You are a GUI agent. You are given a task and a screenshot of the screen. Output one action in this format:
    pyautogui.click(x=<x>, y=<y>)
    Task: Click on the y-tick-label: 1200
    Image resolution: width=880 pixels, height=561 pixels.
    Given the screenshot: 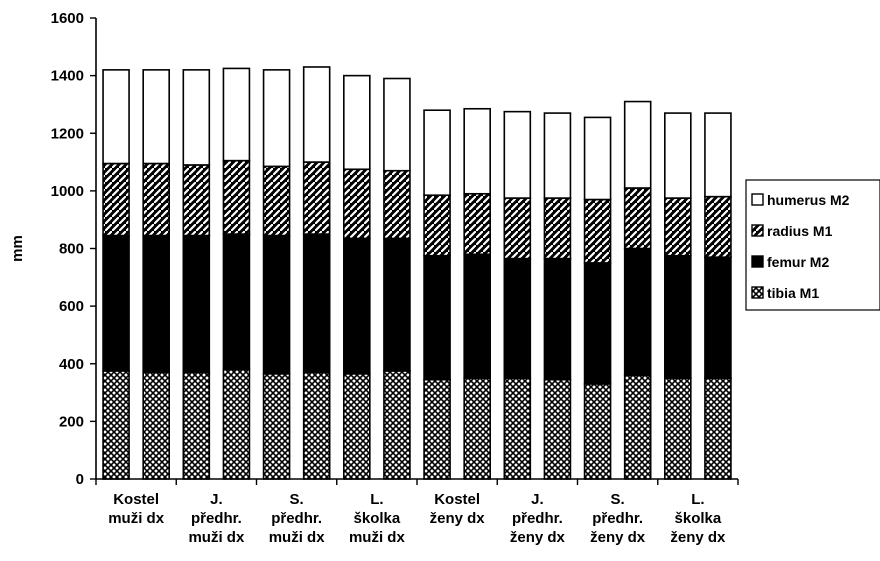 What is the action you would take?
    pyautogui.click(x=67, y=133)
    